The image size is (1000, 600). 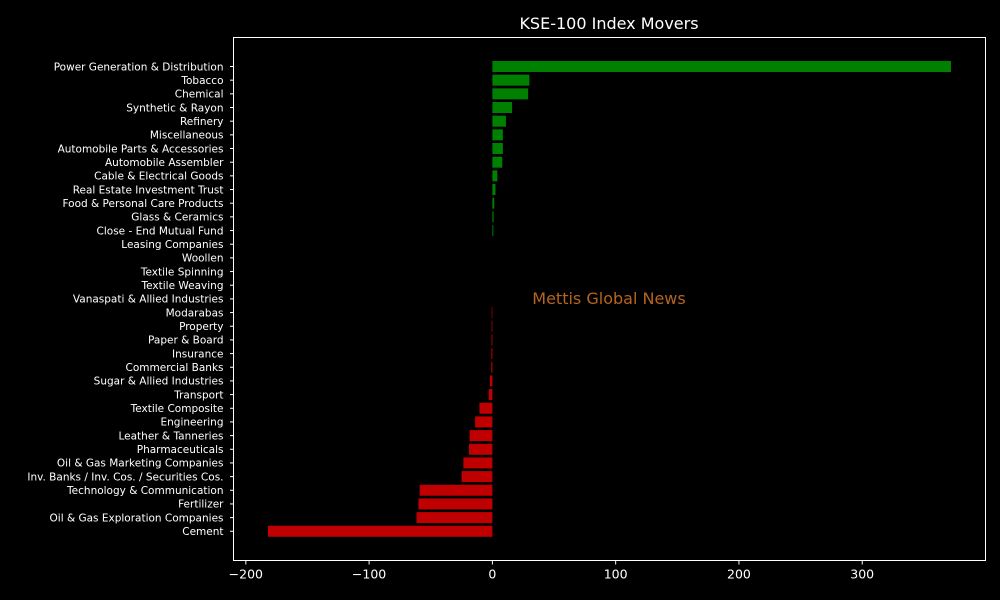 I want to click on y-tick-label: Paper & Board, so click(x=185, y=341).